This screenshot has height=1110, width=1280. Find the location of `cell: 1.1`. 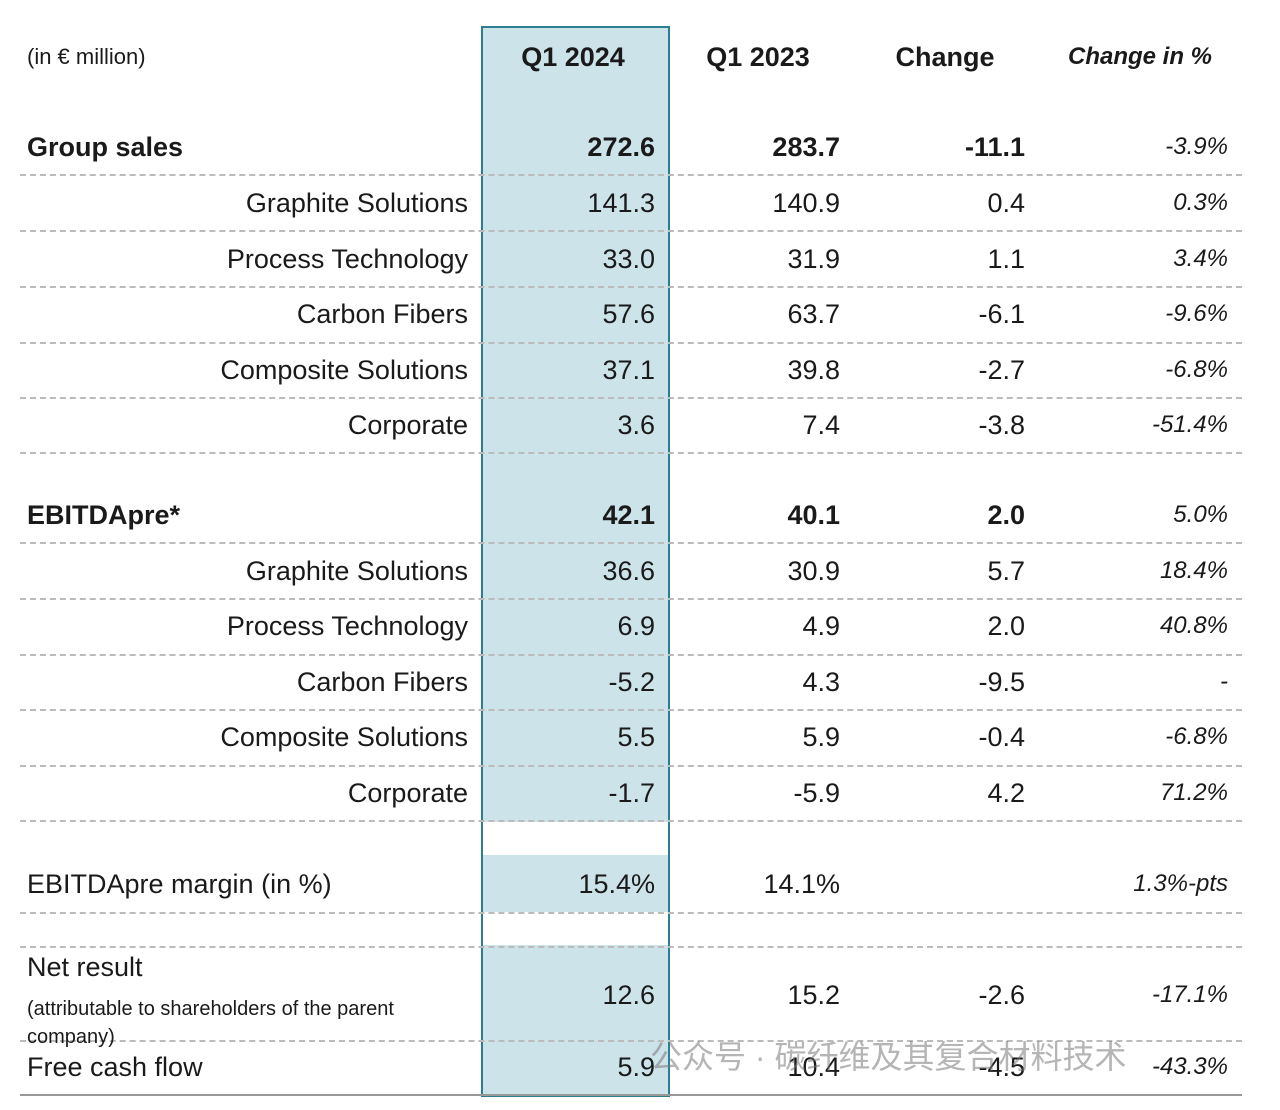

cell: 1.1 is located at coordinates (1006, 259).